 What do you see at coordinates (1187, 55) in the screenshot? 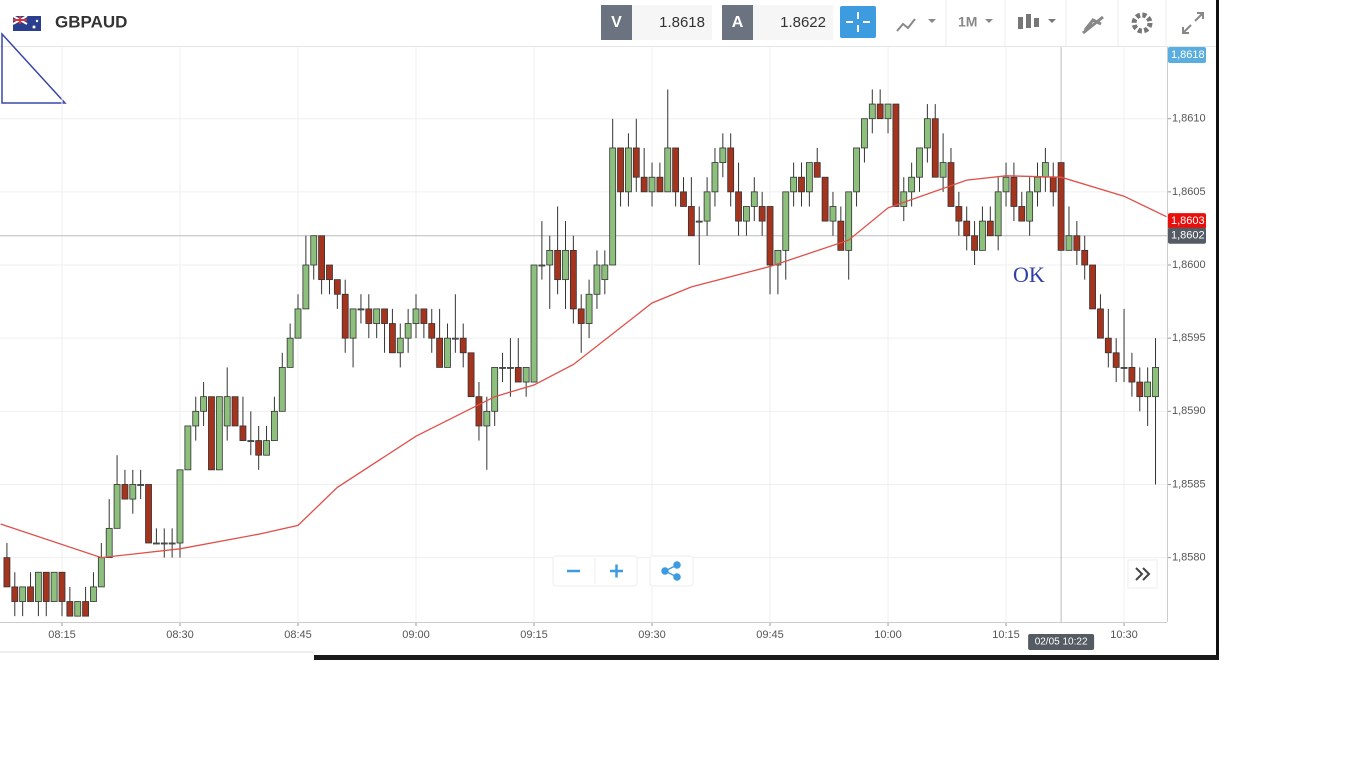
I see `last-price-label-box` at bounding box center [1187, 55].